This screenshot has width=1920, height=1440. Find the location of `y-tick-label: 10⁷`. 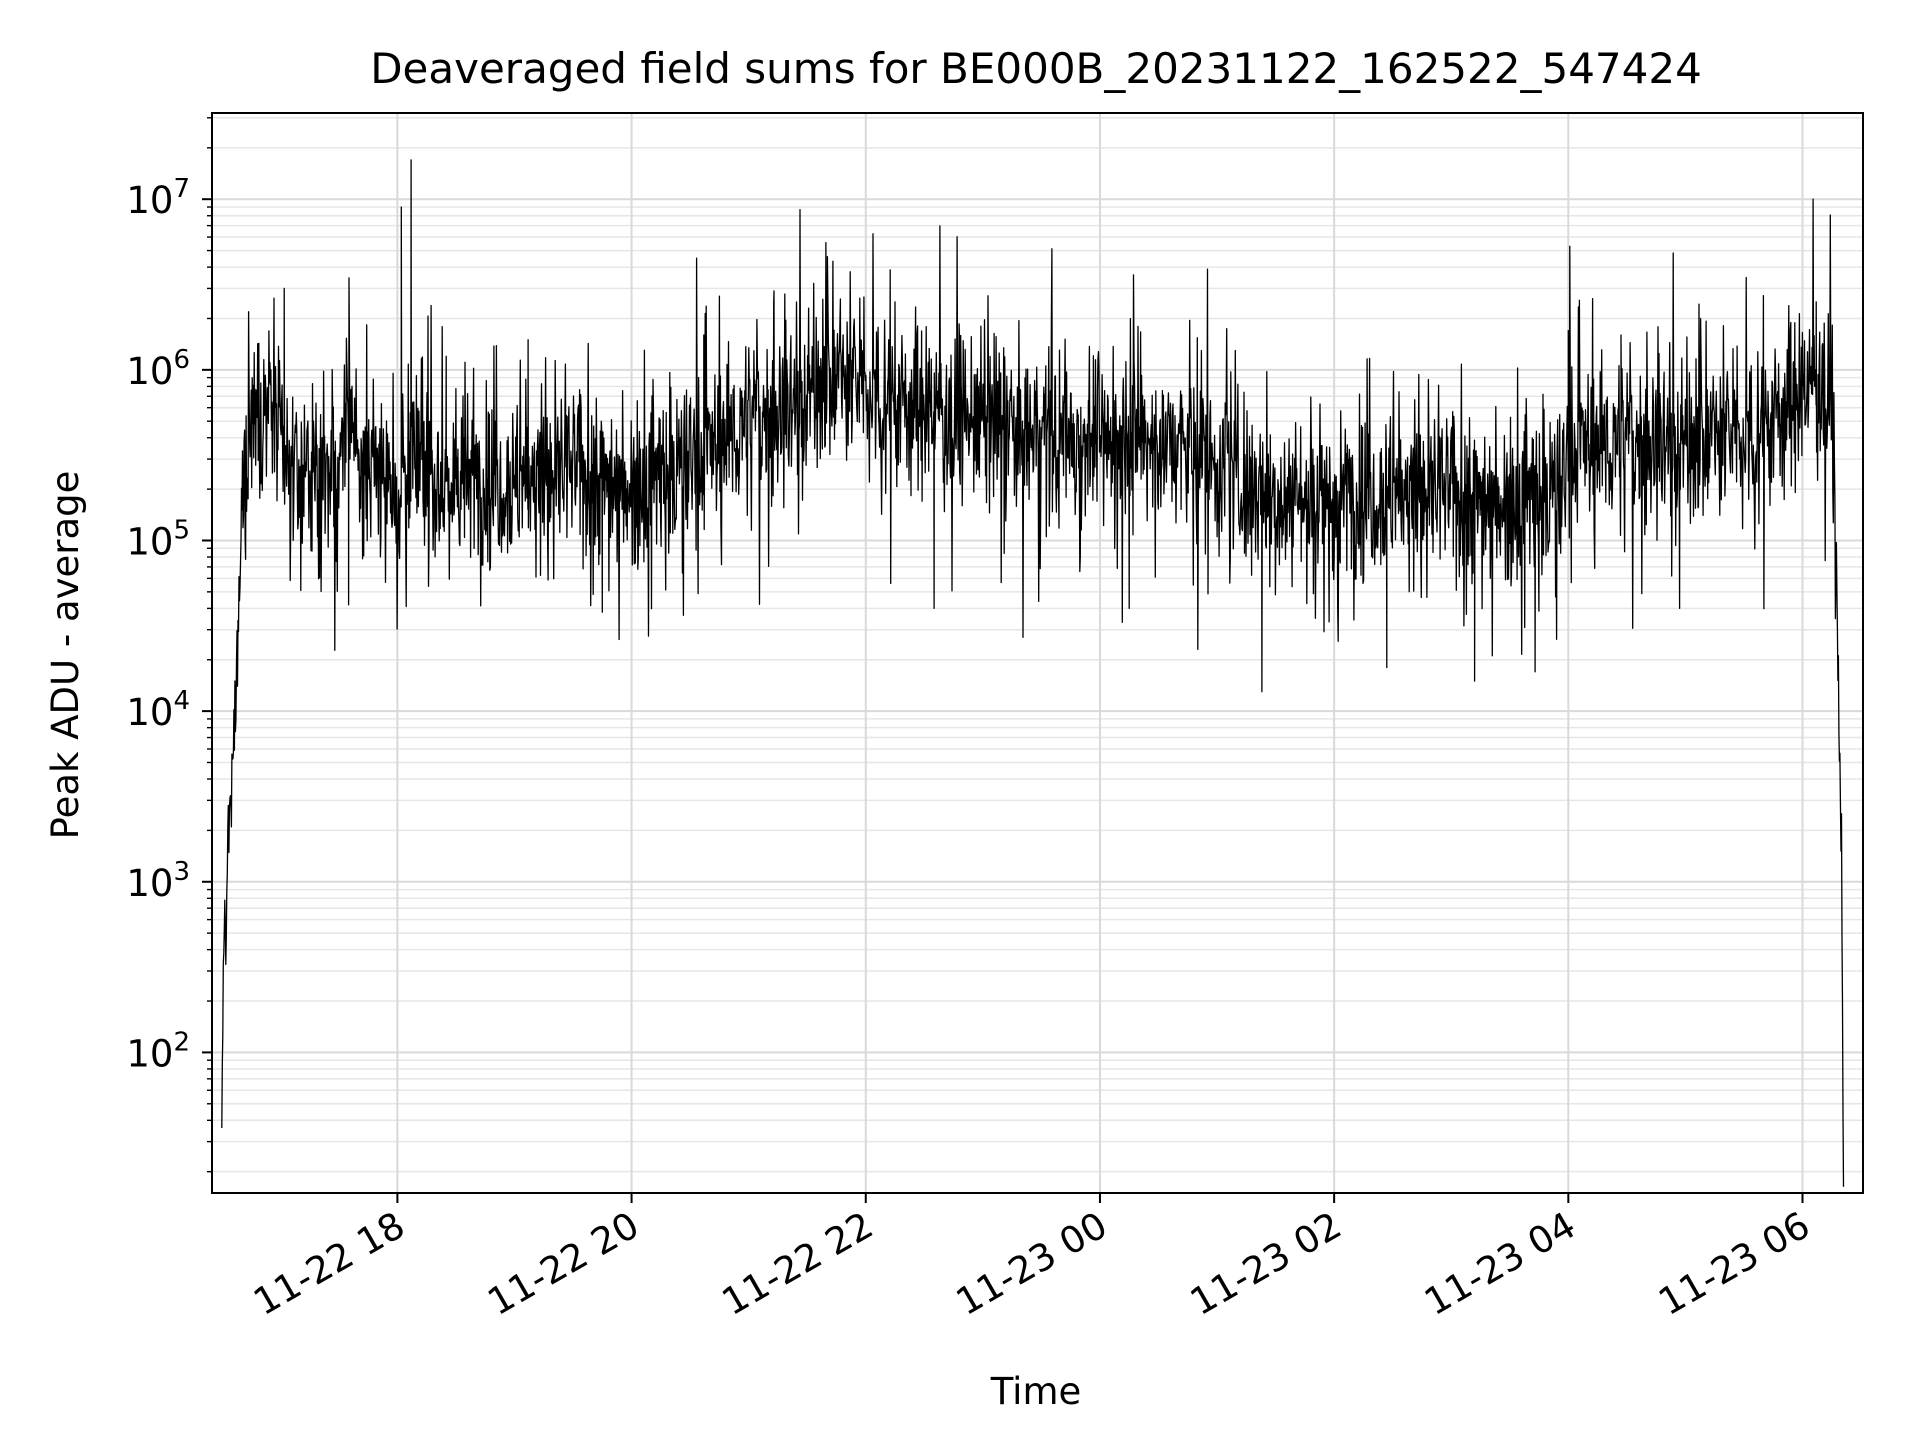

y-tick-label: 10⁷ is located at coordinates (158, 198).